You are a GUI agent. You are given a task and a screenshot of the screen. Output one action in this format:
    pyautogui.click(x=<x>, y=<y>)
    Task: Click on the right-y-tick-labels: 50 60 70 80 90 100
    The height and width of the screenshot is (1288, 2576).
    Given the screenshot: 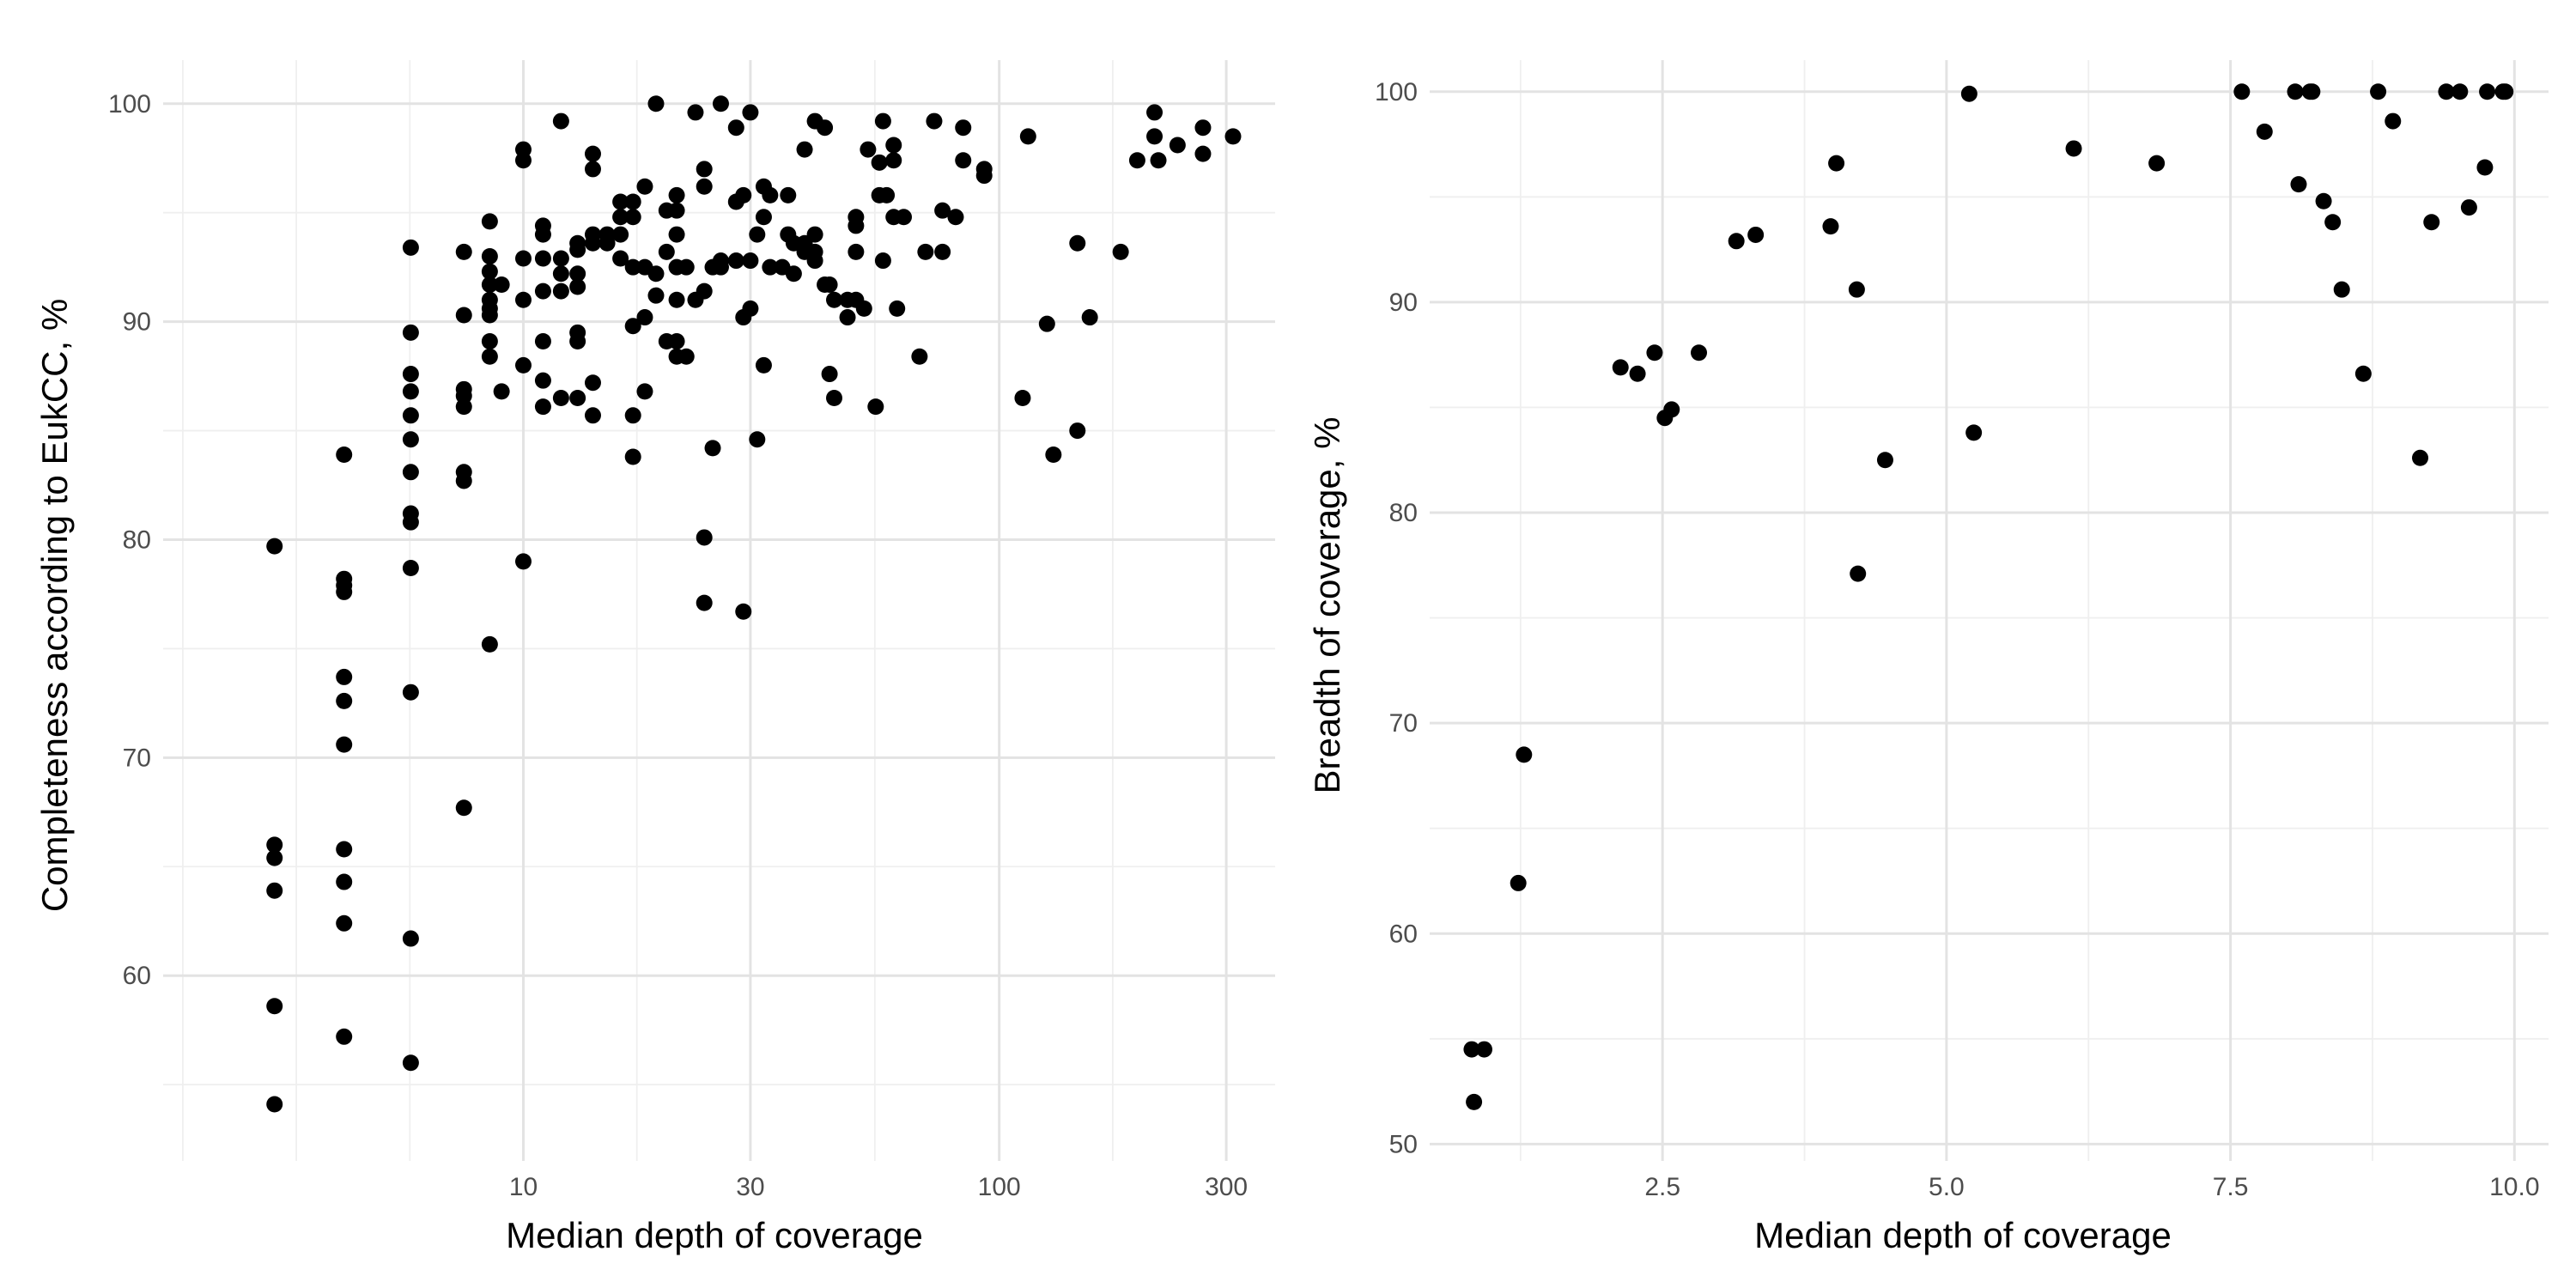 What is the action you would take?
    pyautogui.click(x=1396, y=618)
    